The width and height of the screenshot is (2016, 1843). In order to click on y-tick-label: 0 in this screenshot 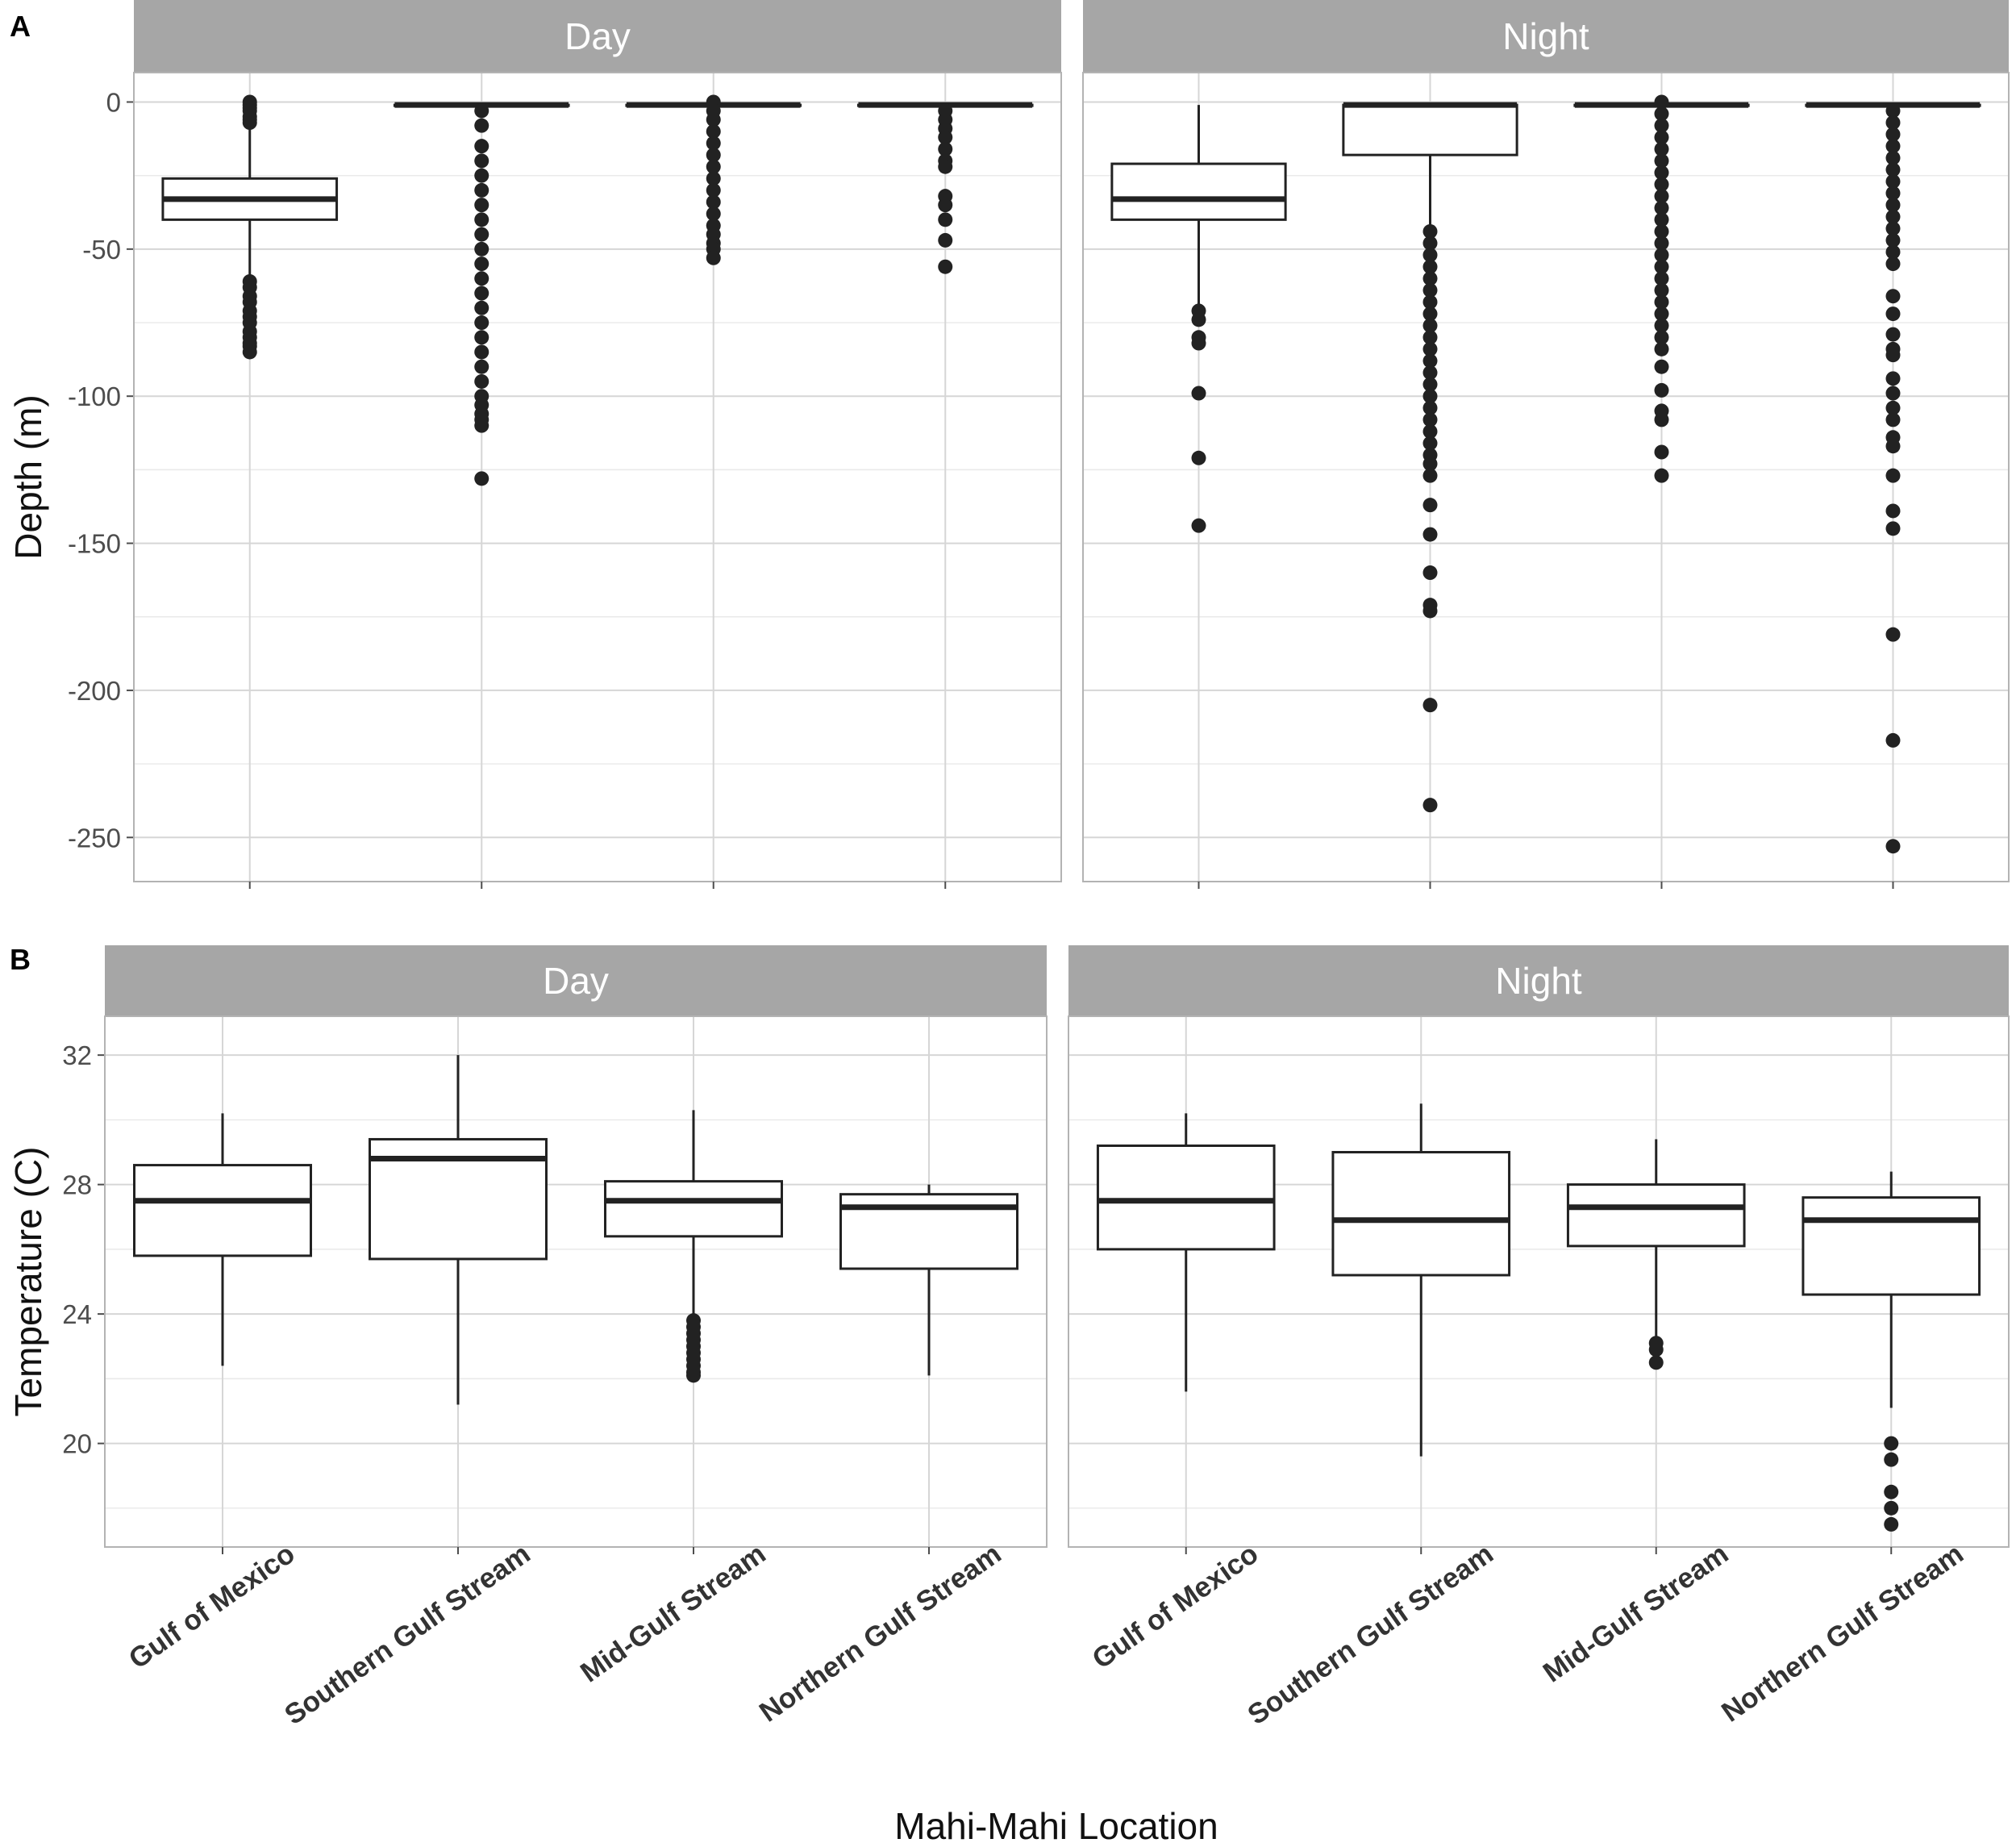, I will do `click(114, 102)`.